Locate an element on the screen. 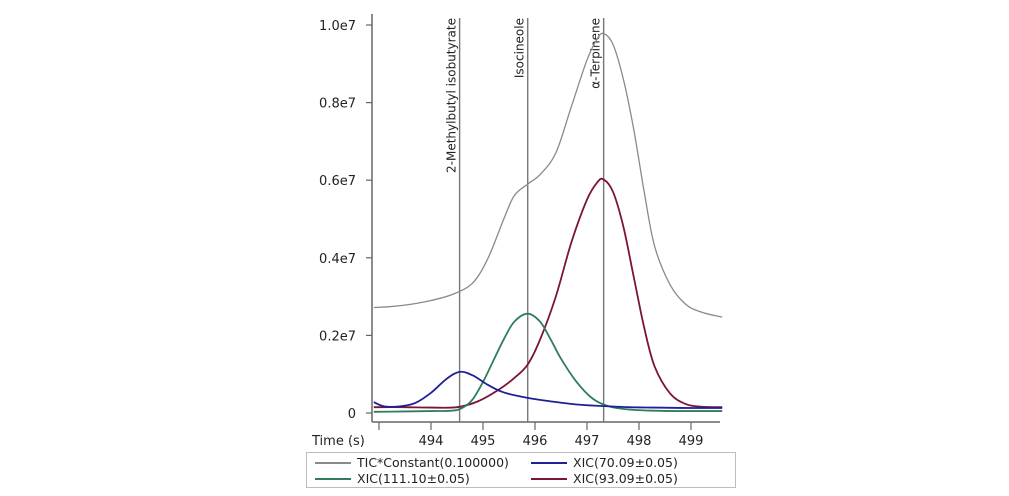 Image resolution: width=1009 pixels, height=496 pixels. x-axis: 494 495 496 497 498 499 is located at coordinates (546, 435).